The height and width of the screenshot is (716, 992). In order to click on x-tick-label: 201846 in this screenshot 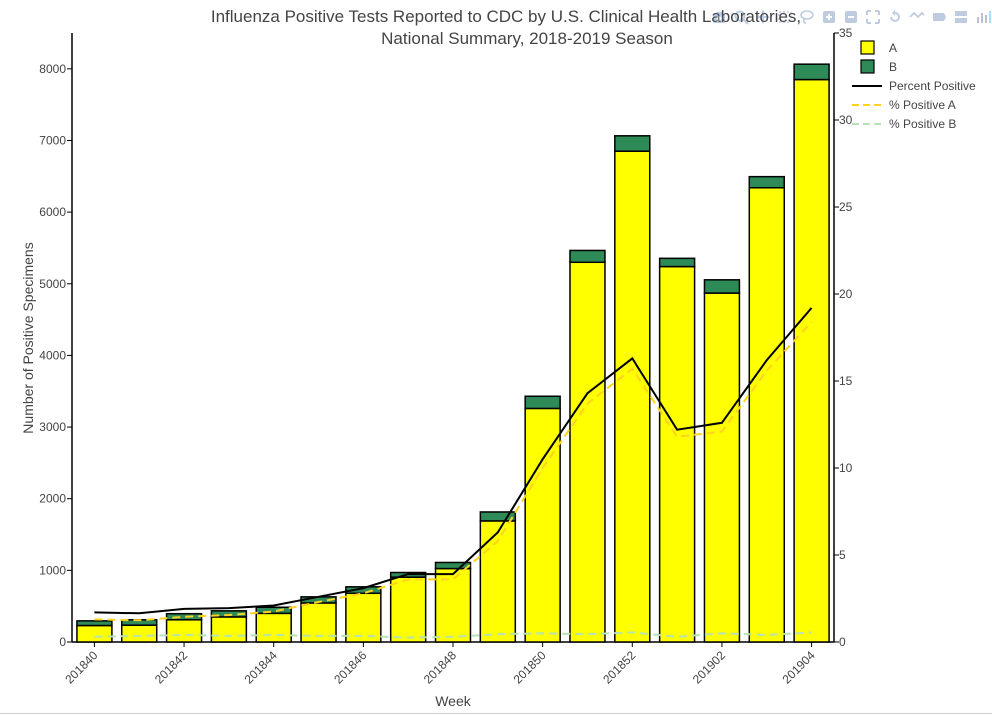, I will do `click(350, 667)`.